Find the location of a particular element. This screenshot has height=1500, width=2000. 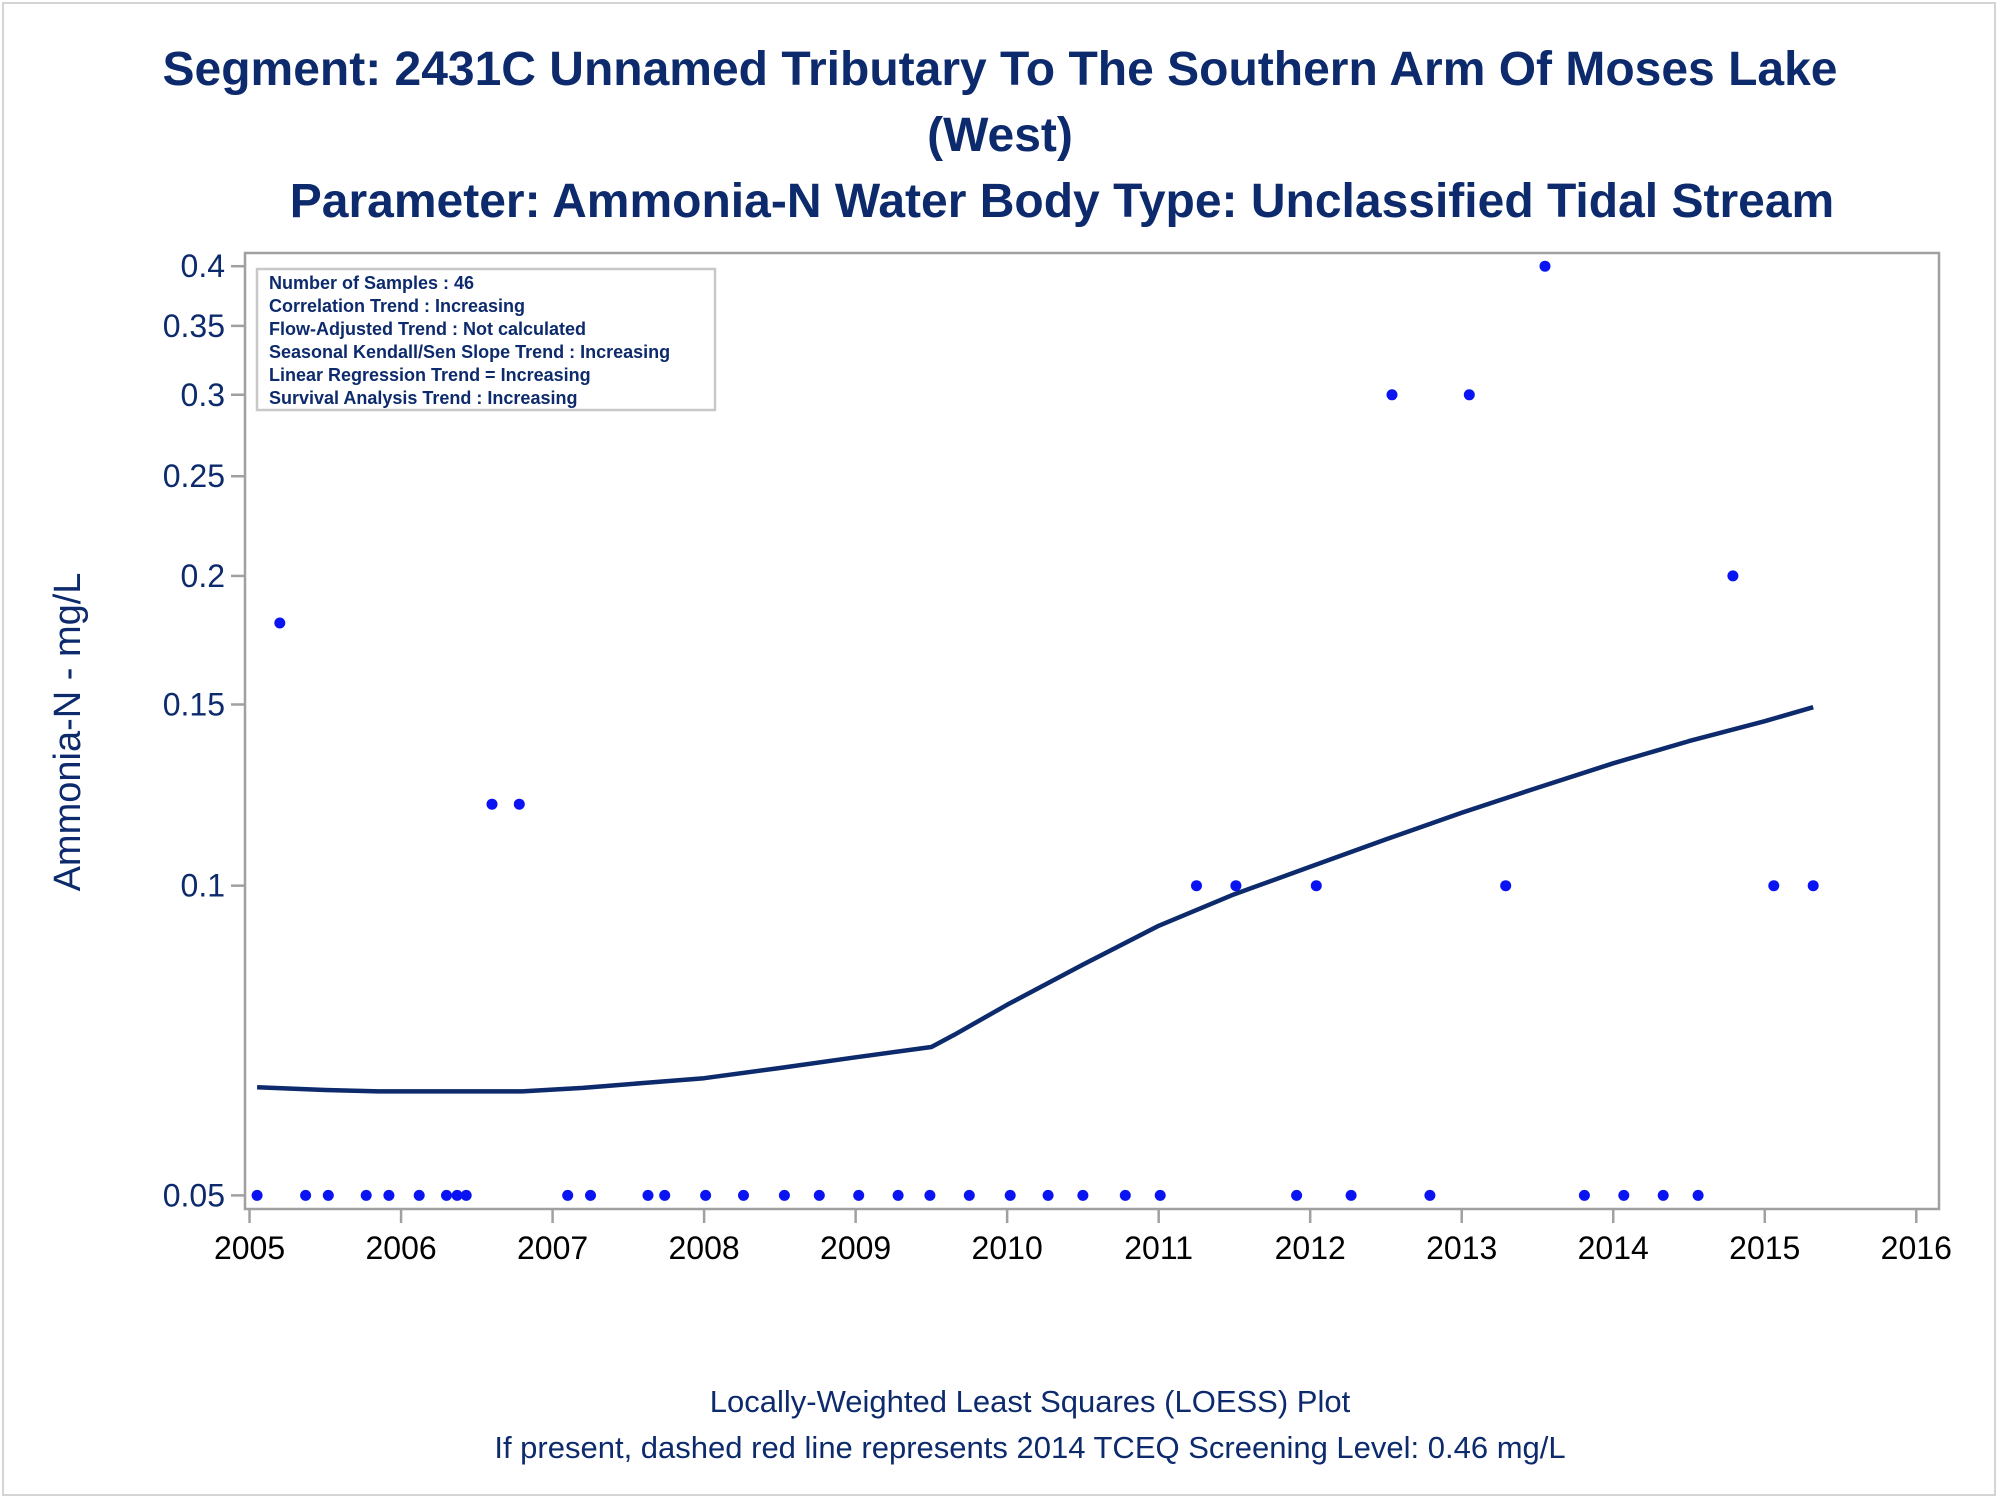

info-box-frame is located at coordinates (486, 339).